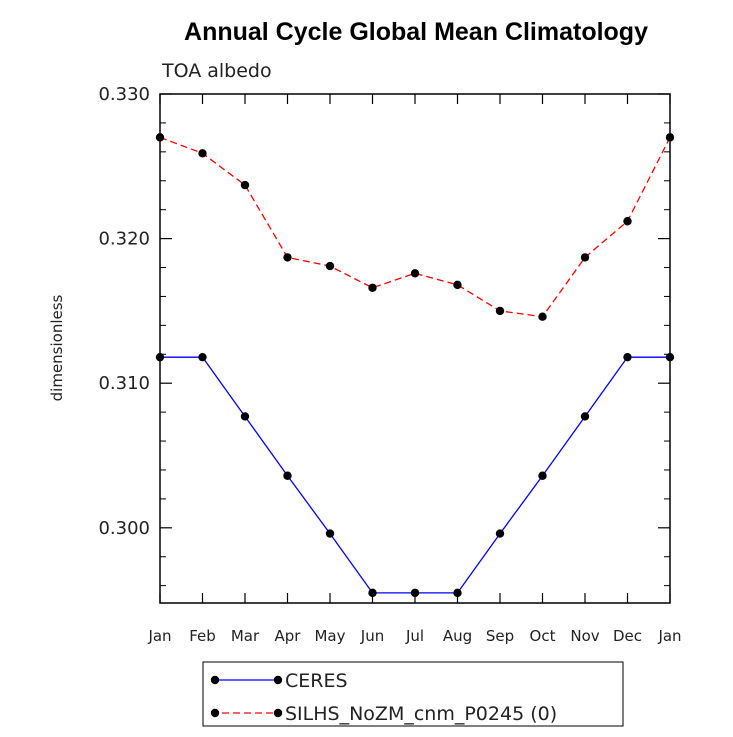 Image resolution: width=733 pixels, height=737 pixels. I want to click on x-tick-label: Sep, so click(500, 636).